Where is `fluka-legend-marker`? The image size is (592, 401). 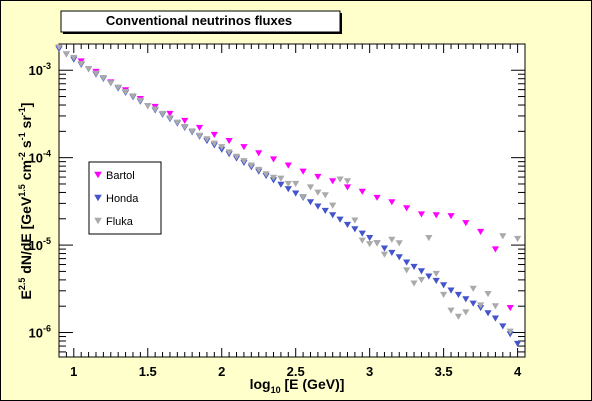
fluka-legend-marker is located at coordinates (98, 221).